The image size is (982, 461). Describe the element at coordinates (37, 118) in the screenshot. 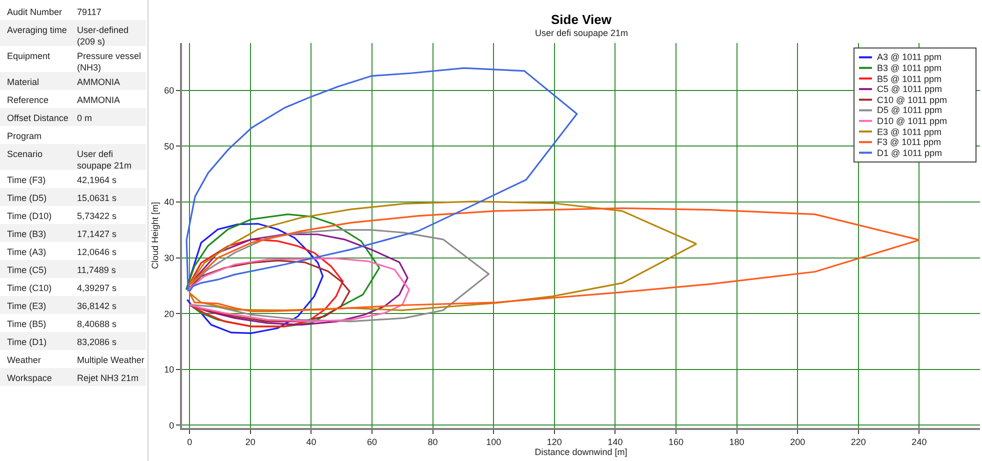

I see `category-label: Offset Distance` at that location.